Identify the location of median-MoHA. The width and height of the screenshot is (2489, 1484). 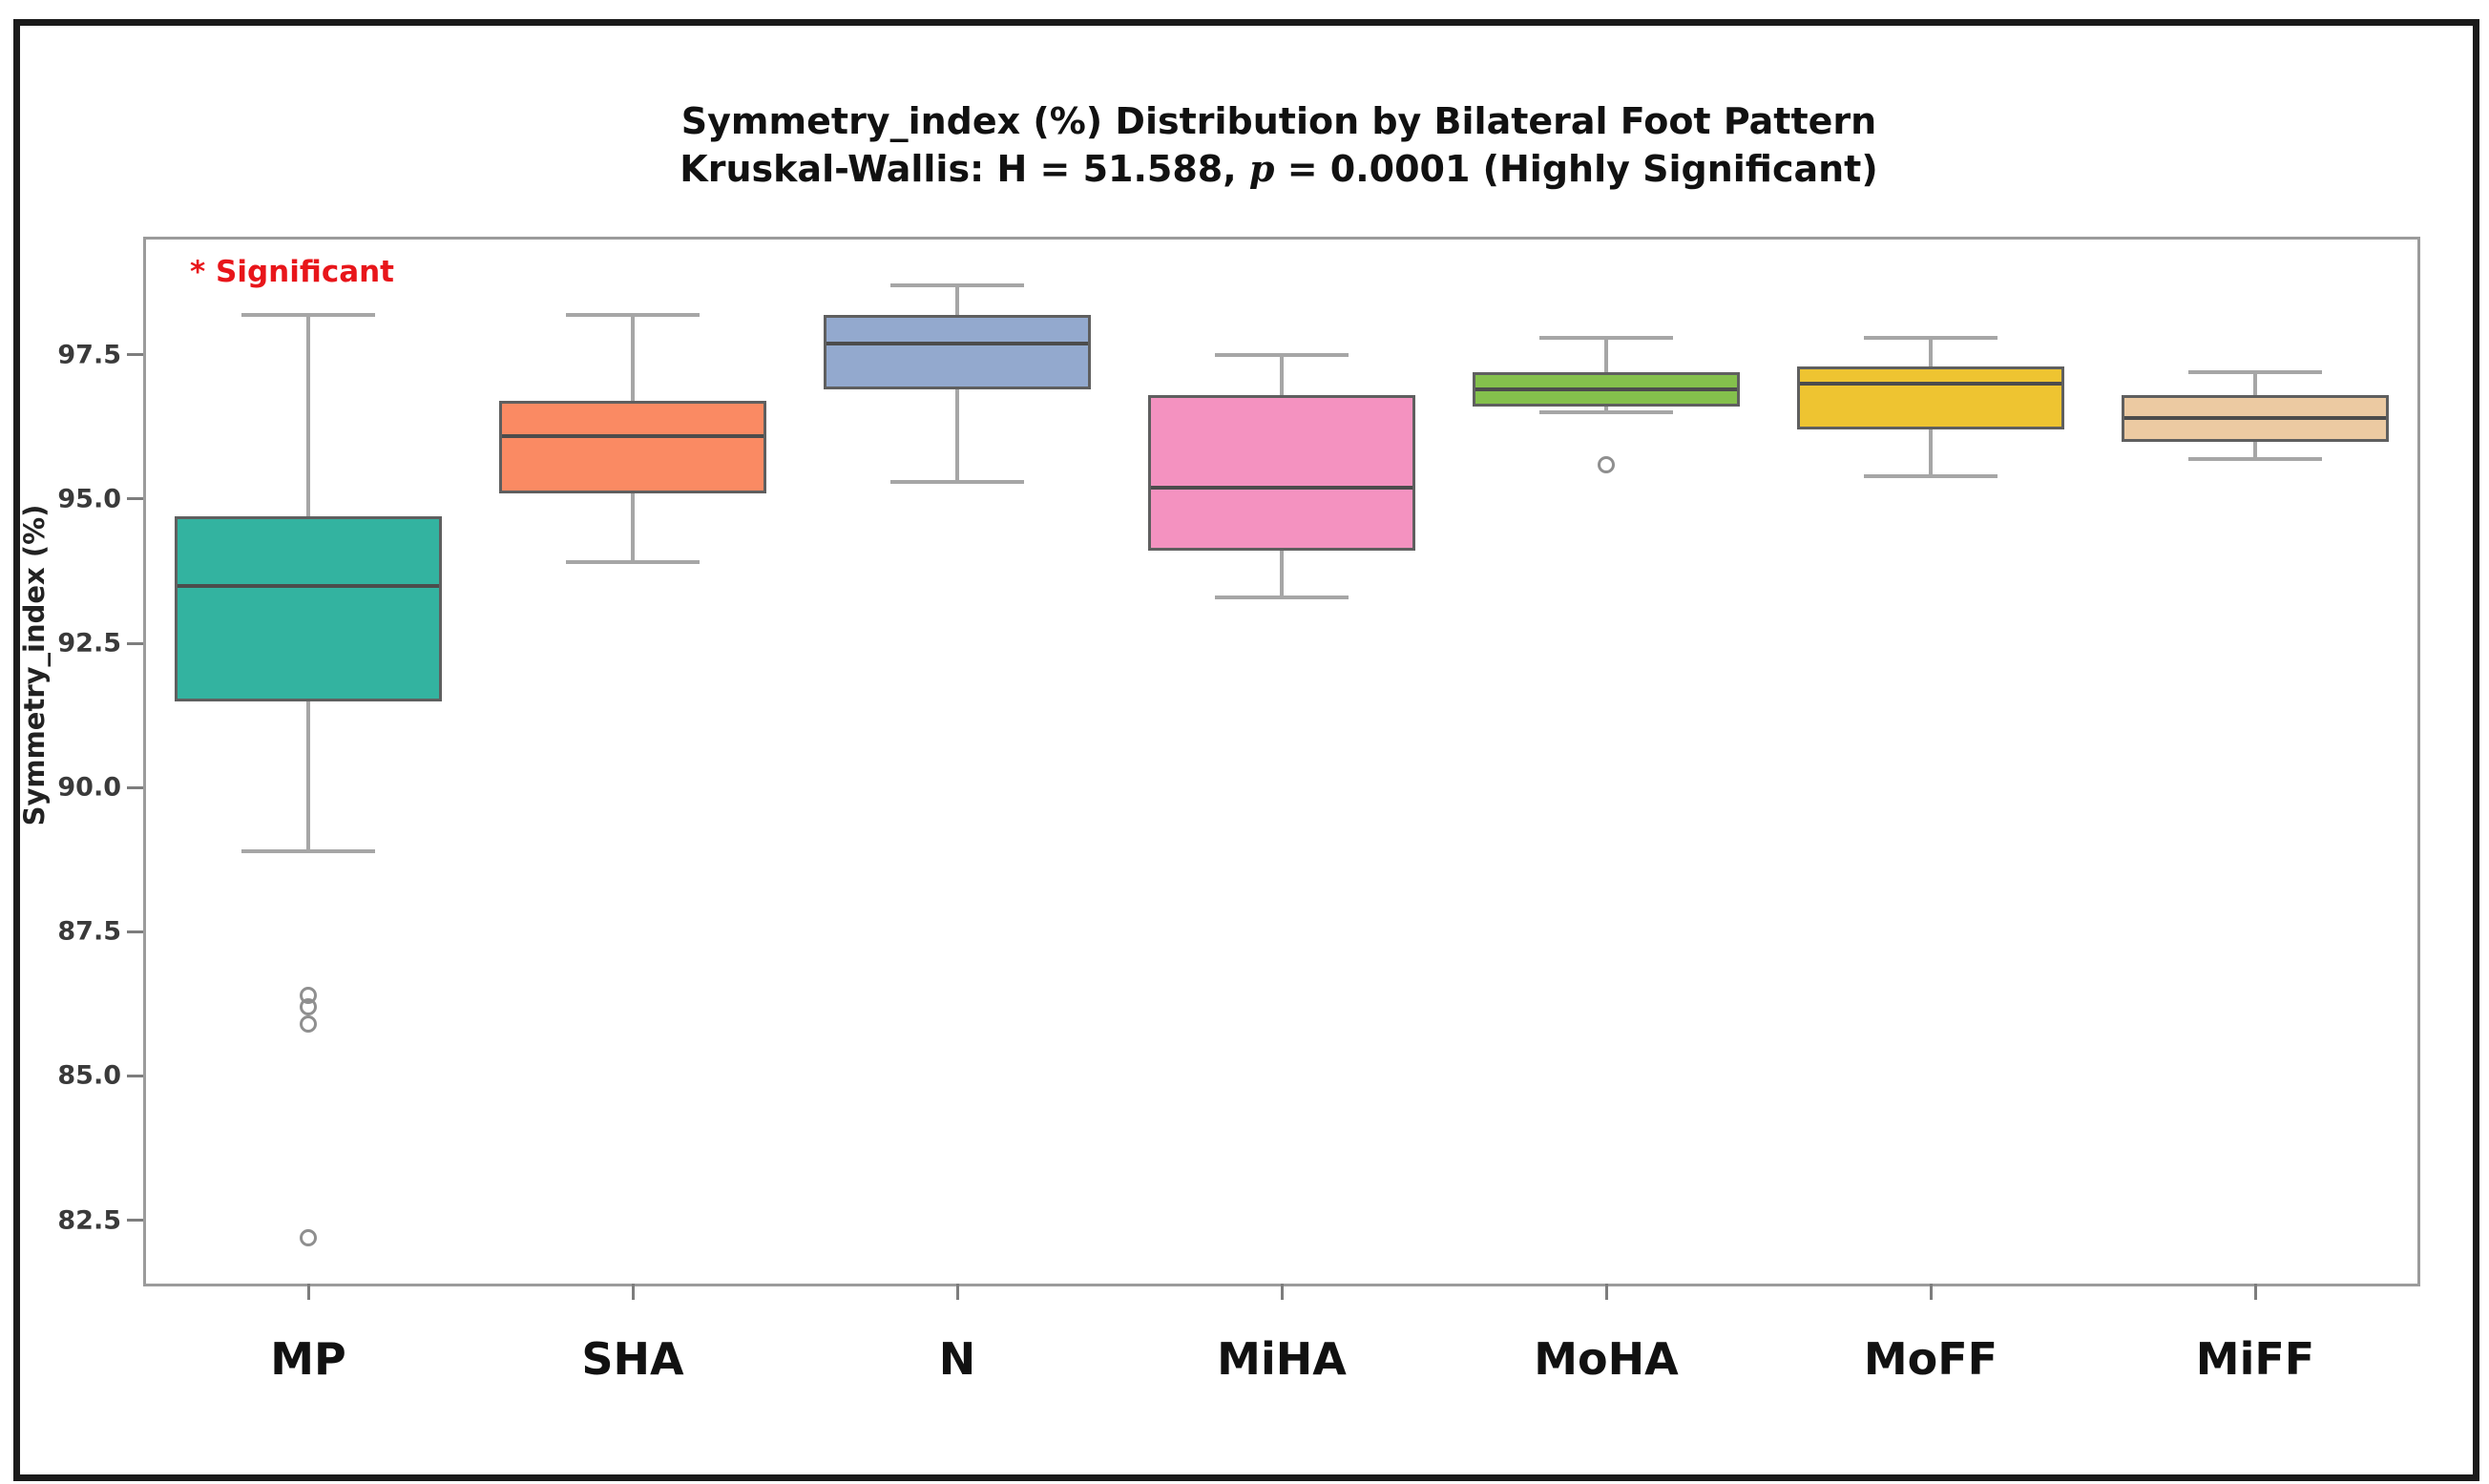
(1606, 389).